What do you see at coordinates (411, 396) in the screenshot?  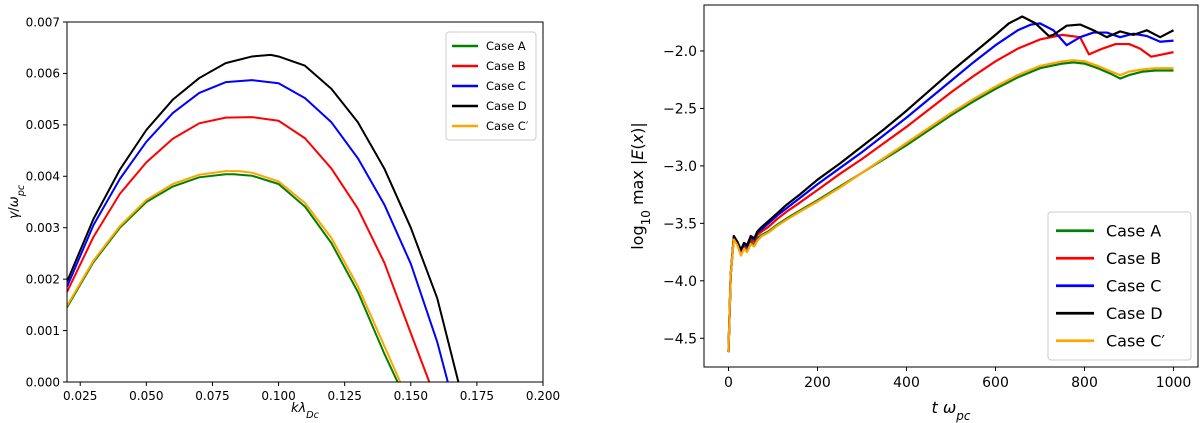 I see `x-tick-label: 0.150` at bounding box center [411, 396].